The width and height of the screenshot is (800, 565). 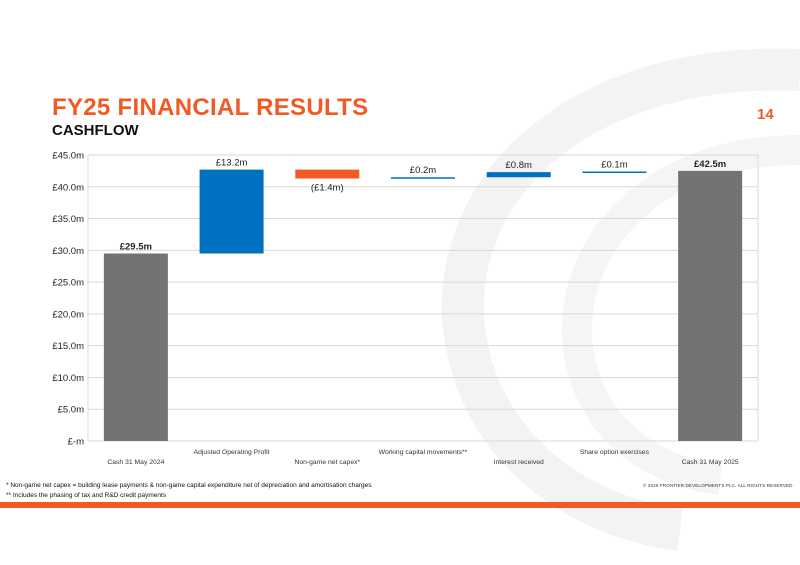 I want to click on data-label: £13.2m, so click(x=232, y=163).